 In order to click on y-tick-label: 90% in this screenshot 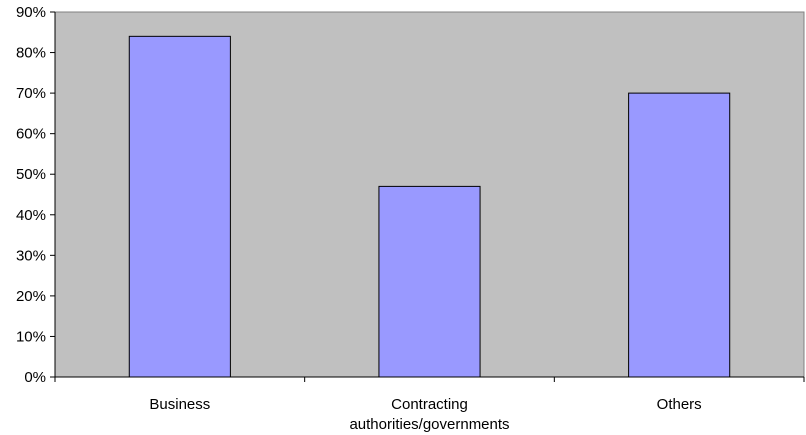, I will do `click(31, 12)`.